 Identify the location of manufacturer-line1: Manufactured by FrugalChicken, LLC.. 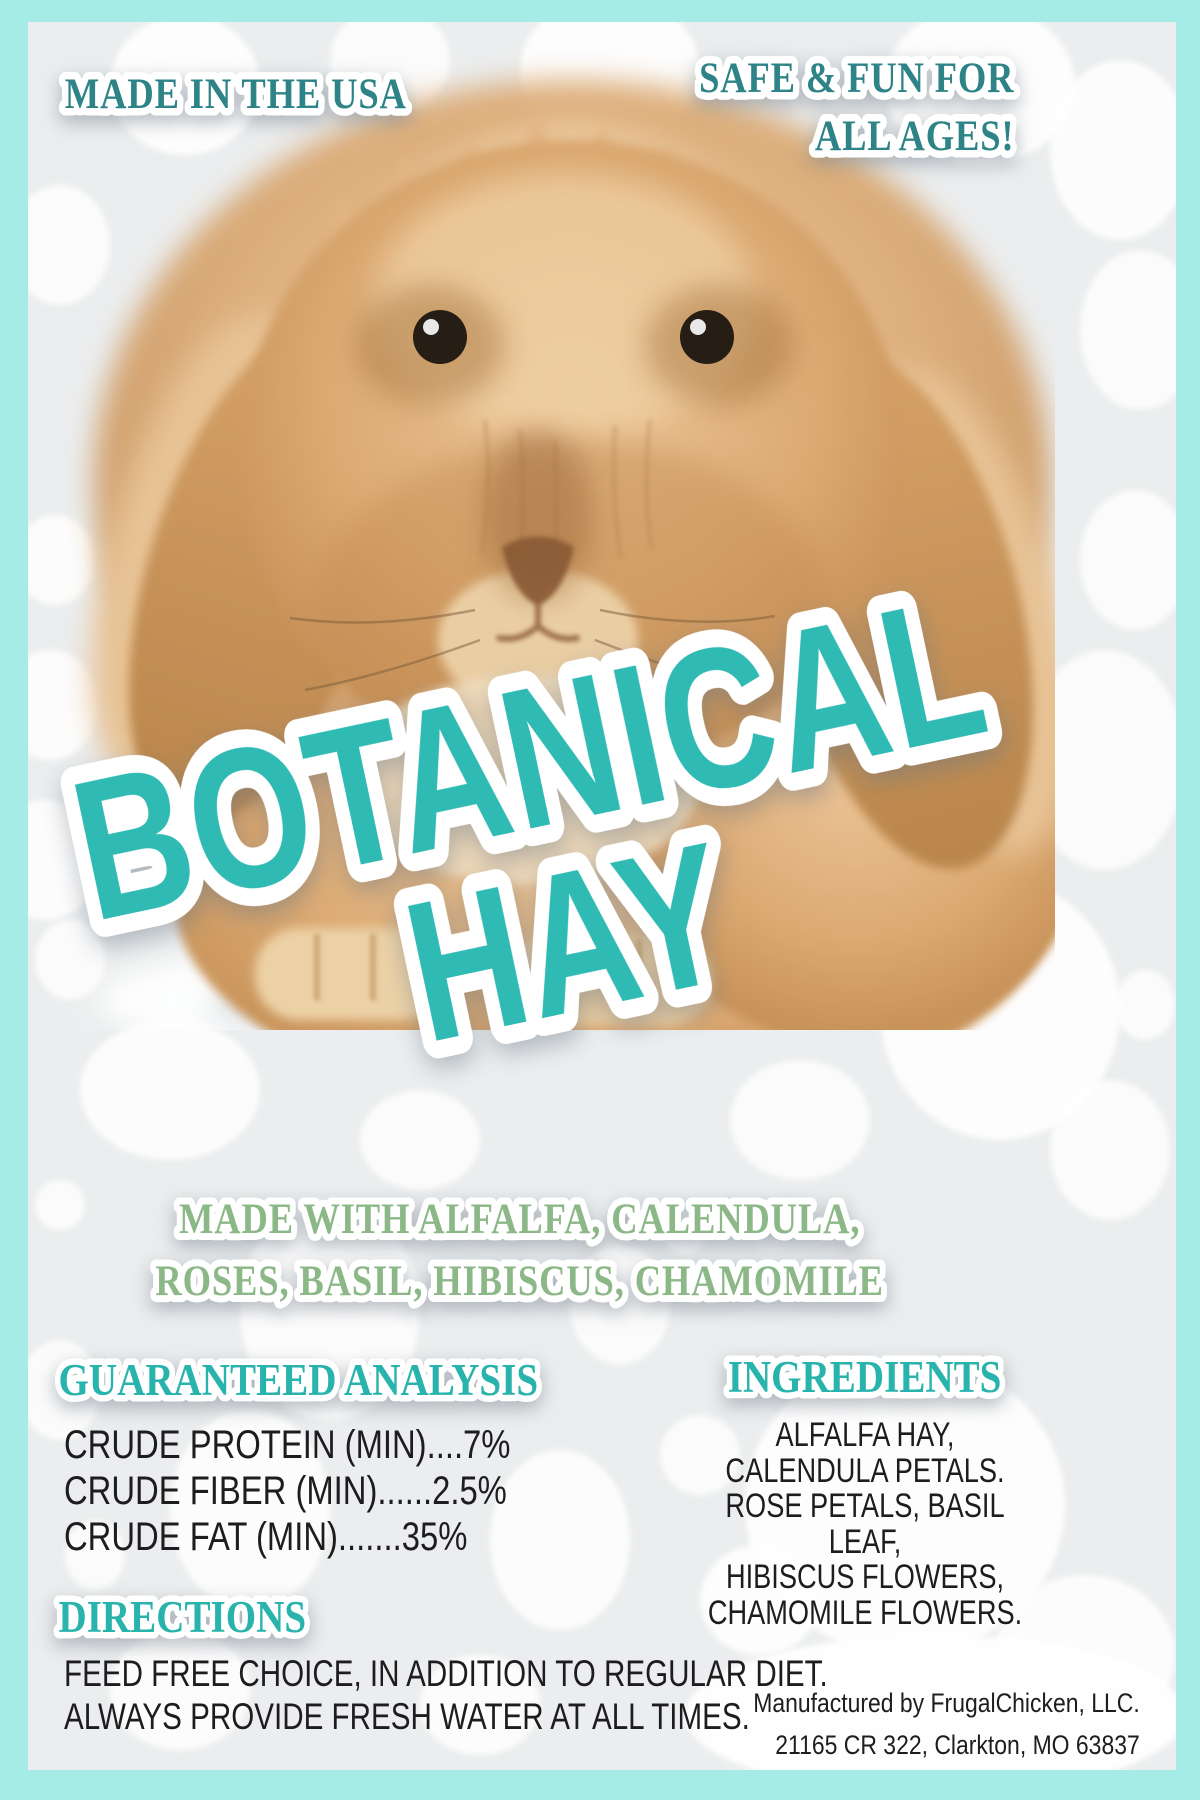
(946, 1703).